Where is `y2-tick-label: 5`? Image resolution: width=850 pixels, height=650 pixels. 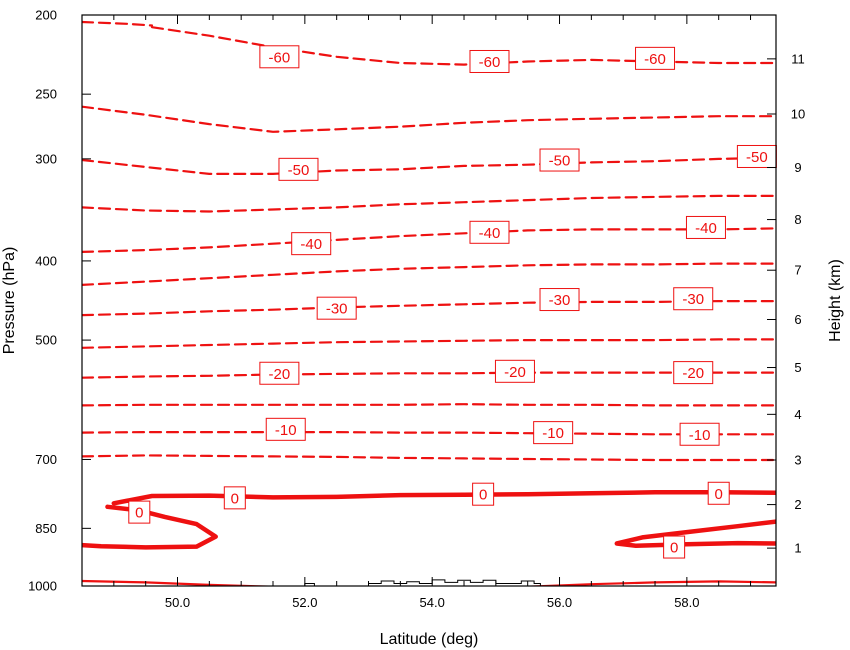 y2-tick-label: 5 is located at coordinates (797, 367).